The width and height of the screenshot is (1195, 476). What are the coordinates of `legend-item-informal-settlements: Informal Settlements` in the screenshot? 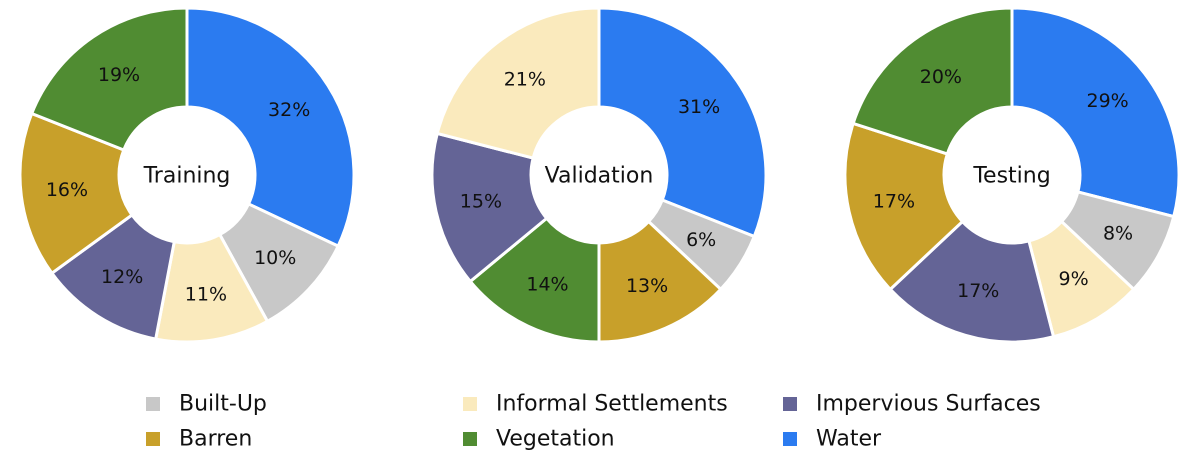 It's located at (595, 404).